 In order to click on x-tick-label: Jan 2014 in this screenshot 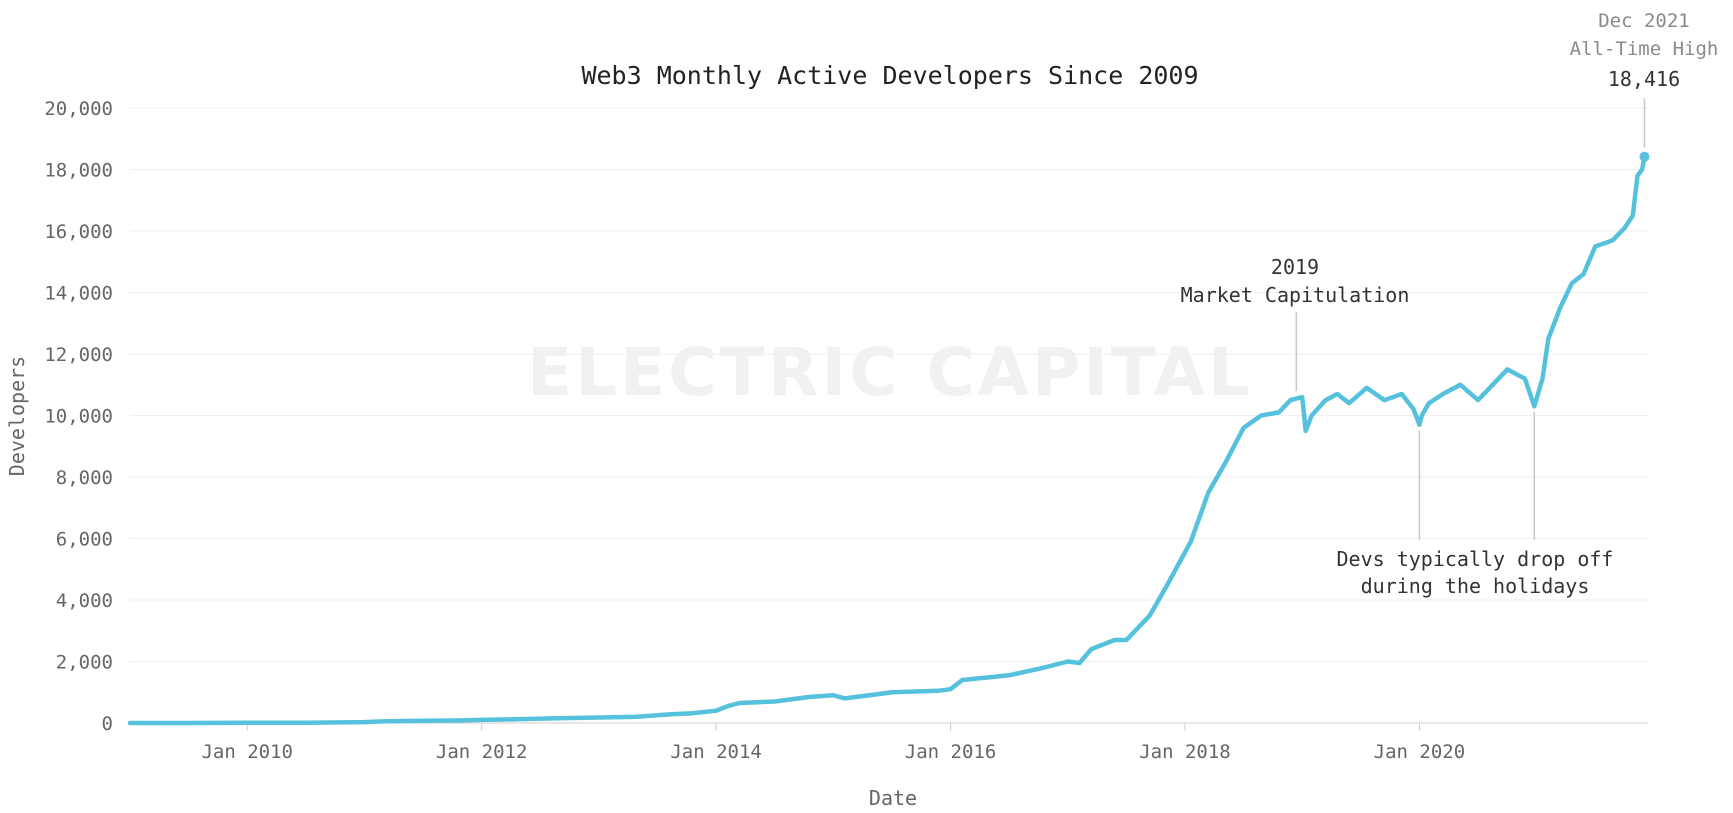, I will do `click(716, 752)`.